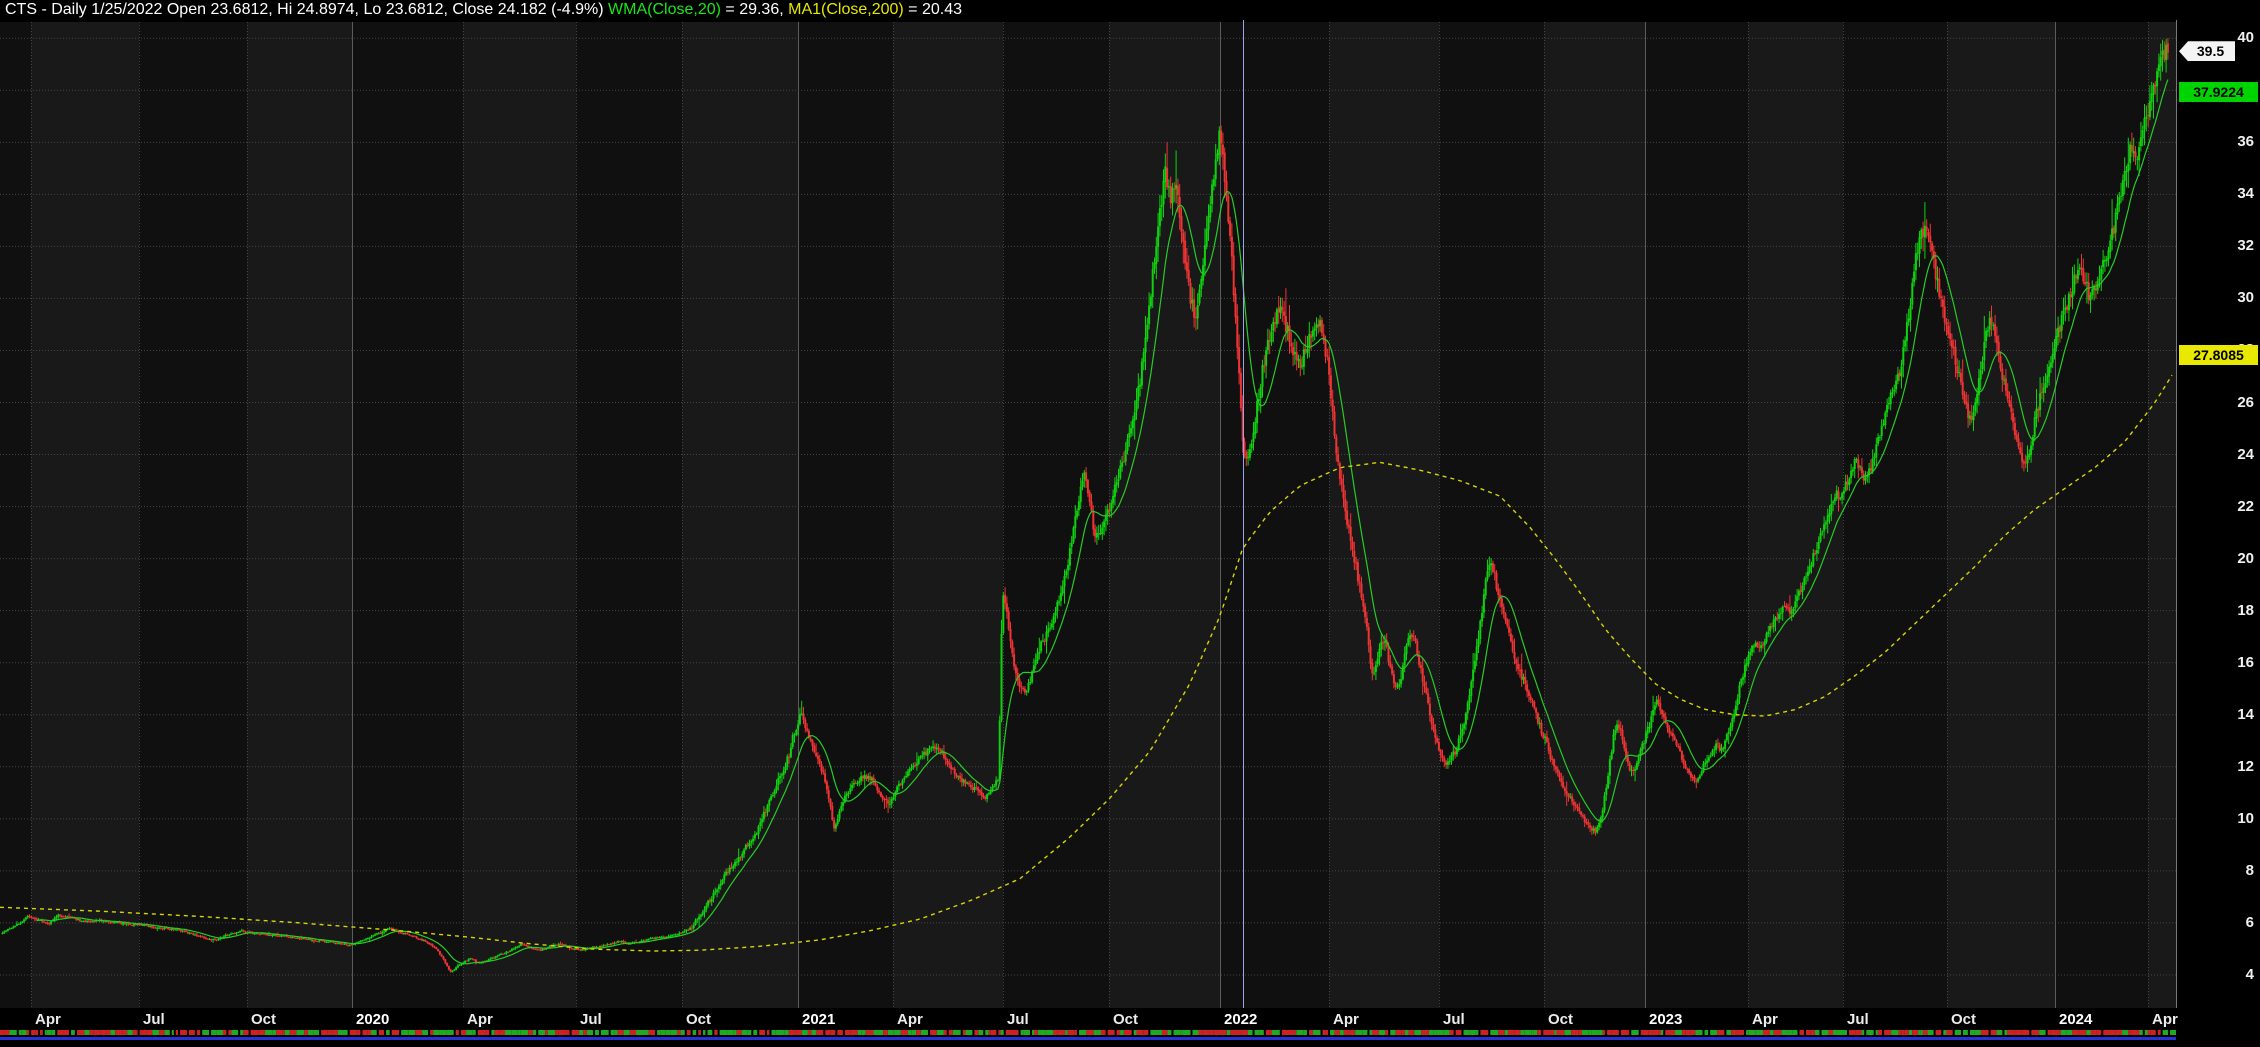  I want to click on price-tick-label: 32, so click(2245, 246).